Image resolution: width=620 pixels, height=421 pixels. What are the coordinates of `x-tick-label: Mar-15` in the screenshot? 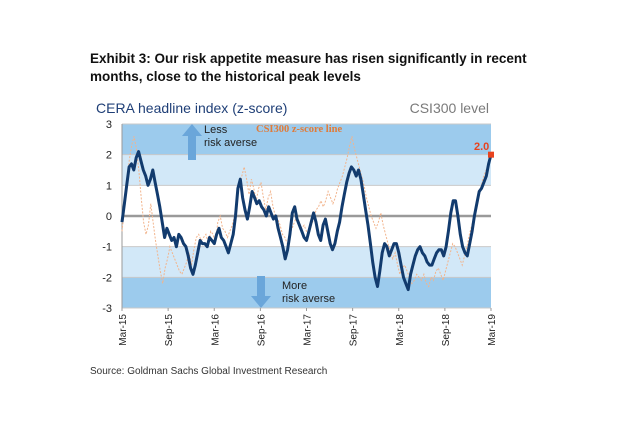 It's located at (123, 330).